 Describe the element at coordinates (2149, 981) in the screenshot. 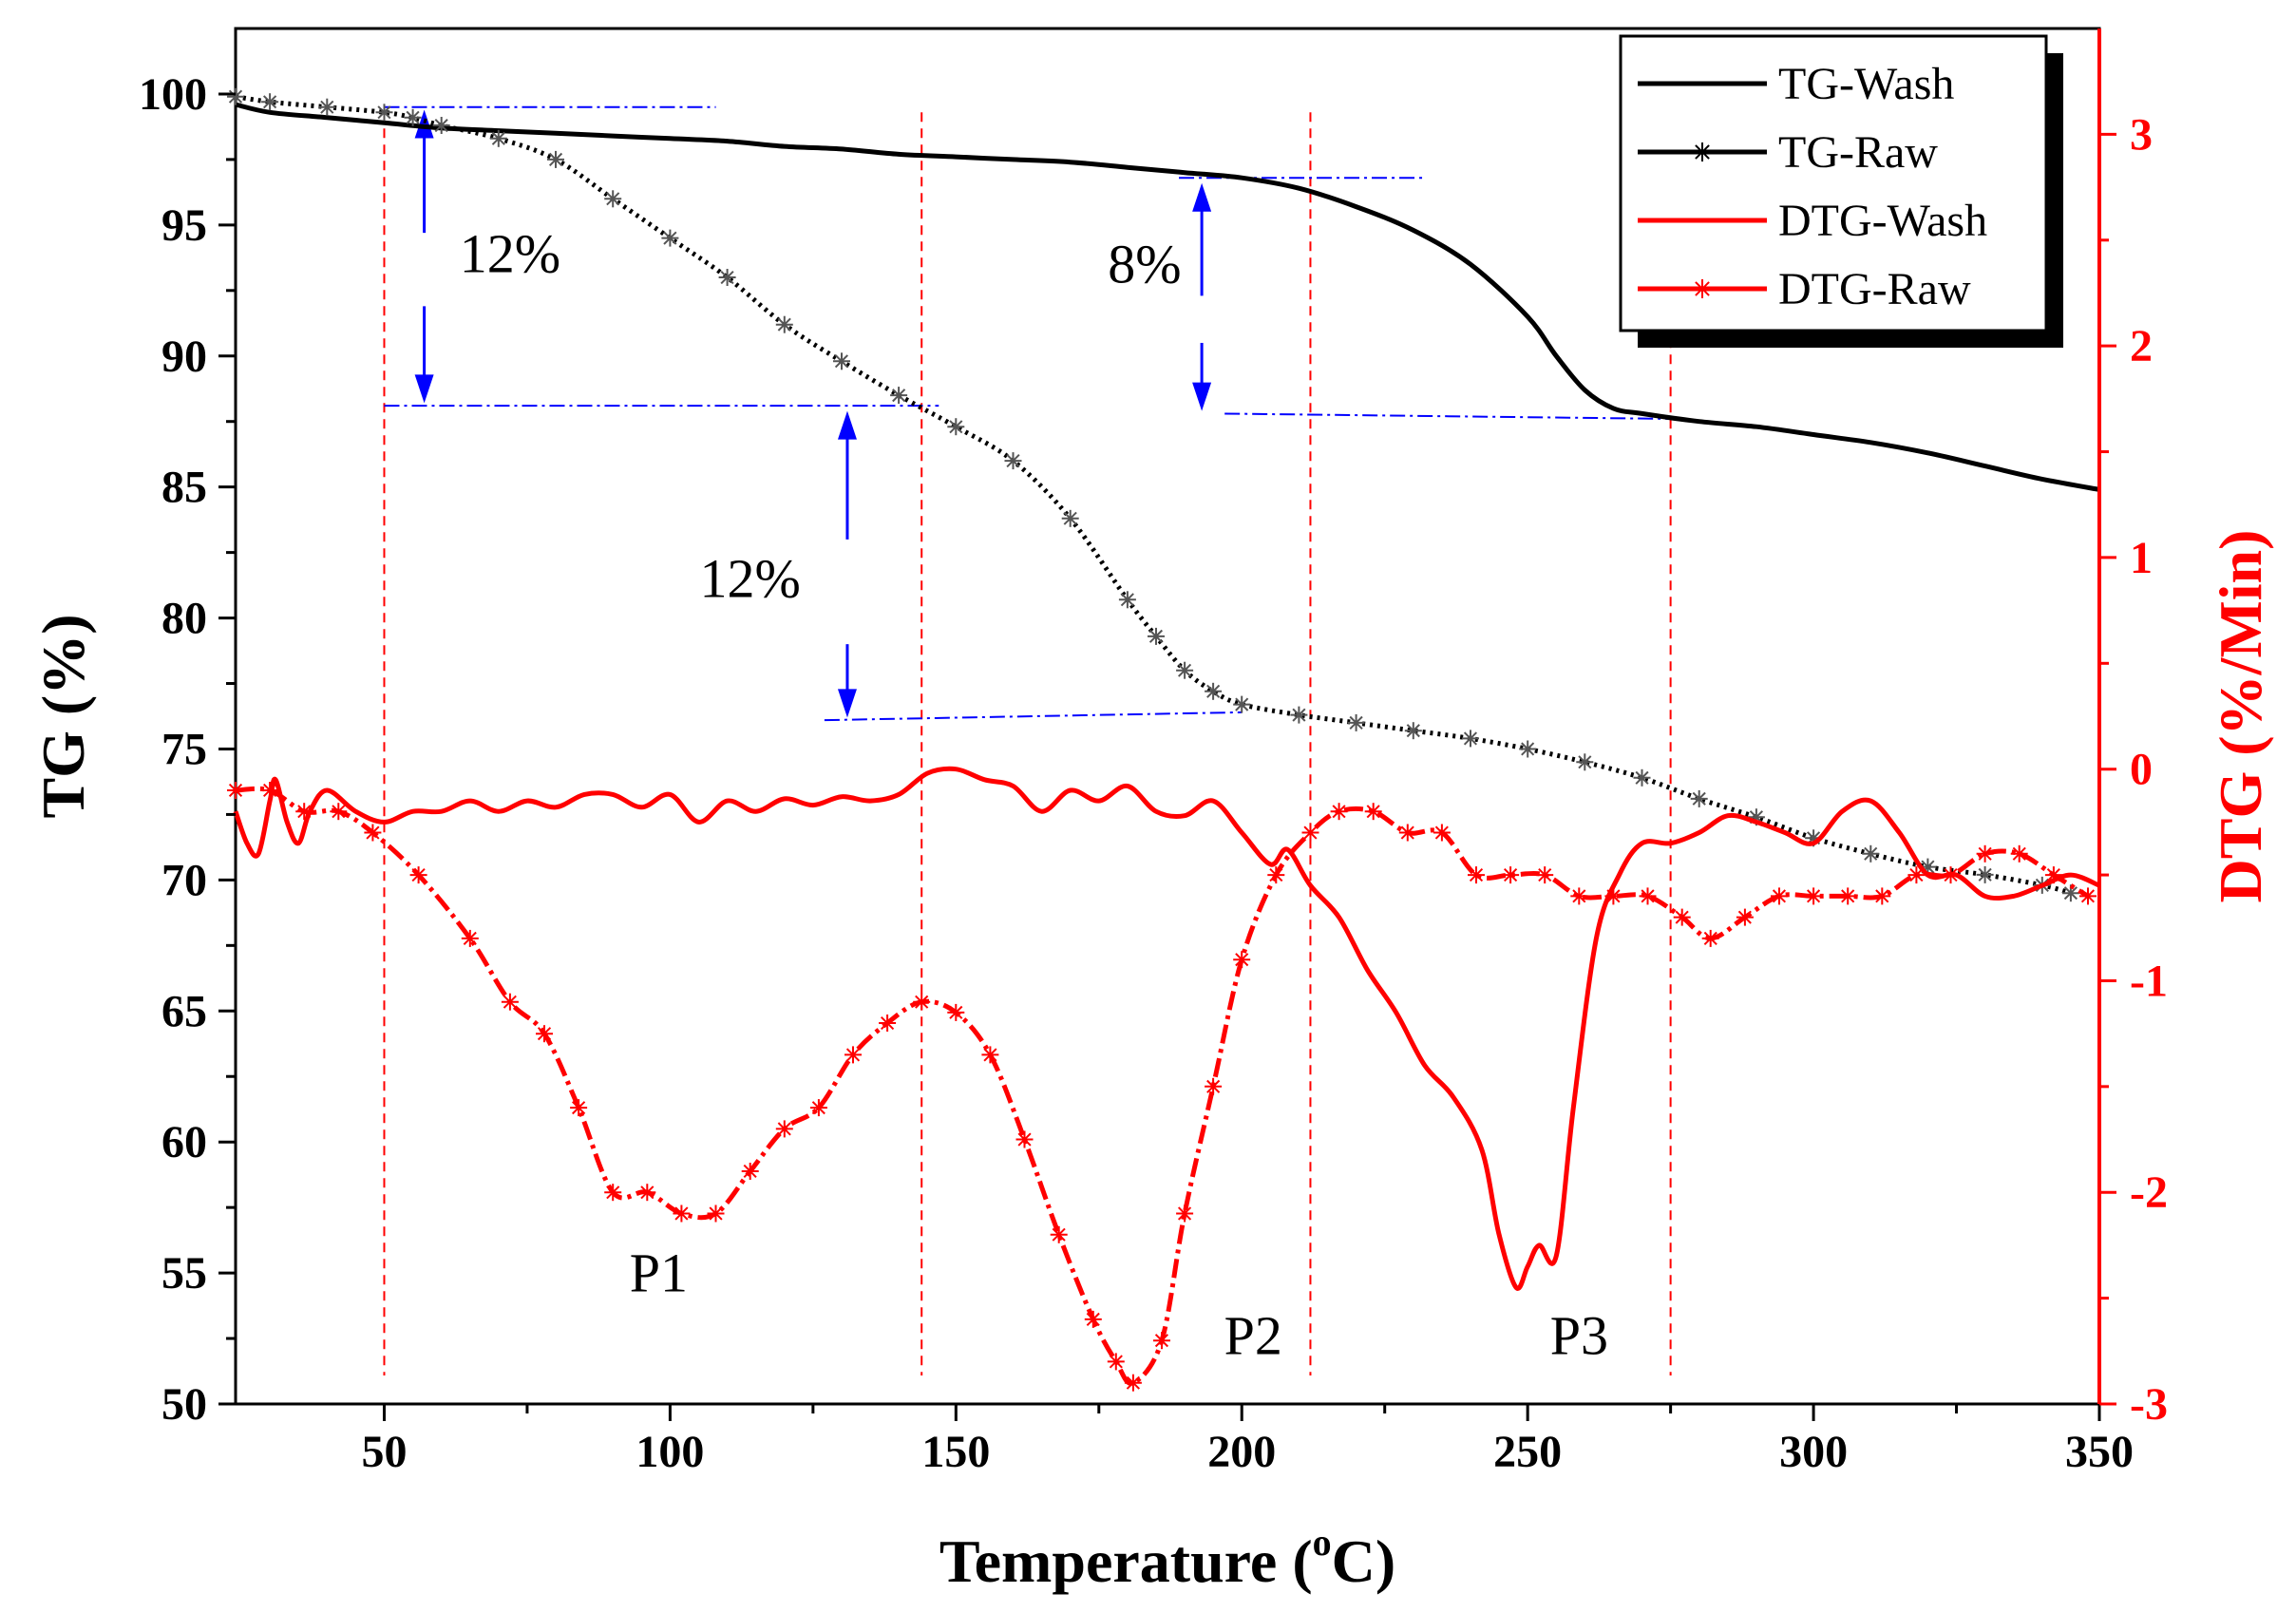

I see `y-right-tick-label--1: -1` at that location.